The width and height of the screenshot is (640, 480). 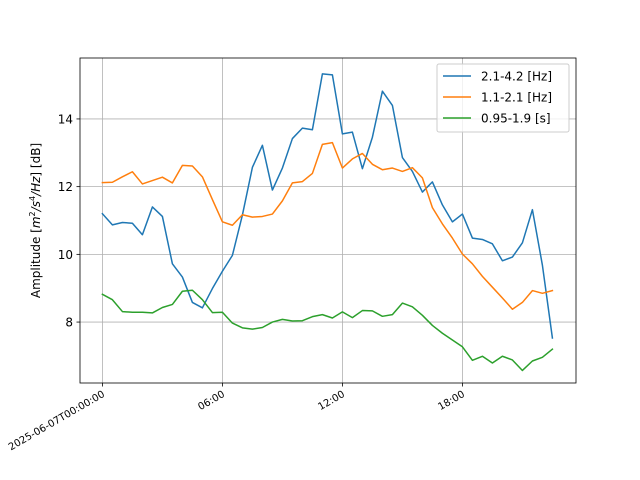 What do you see at coordinates (516, 77) in the screenshot?
I see `legend-label-1: 2.1-4.2 [Hz]` at bounding box center [516, 77].